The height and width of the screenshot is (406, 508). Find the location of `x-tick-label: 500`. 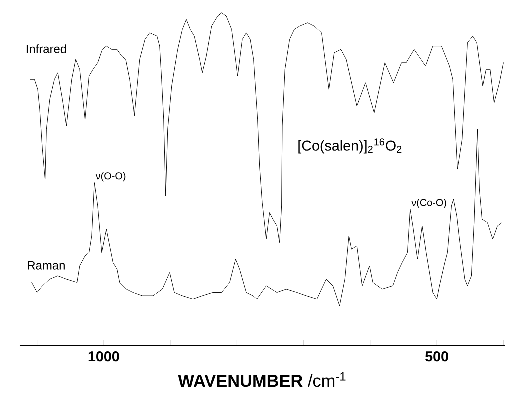

x-tick-label: 500 is located at coordinates (437, 357).